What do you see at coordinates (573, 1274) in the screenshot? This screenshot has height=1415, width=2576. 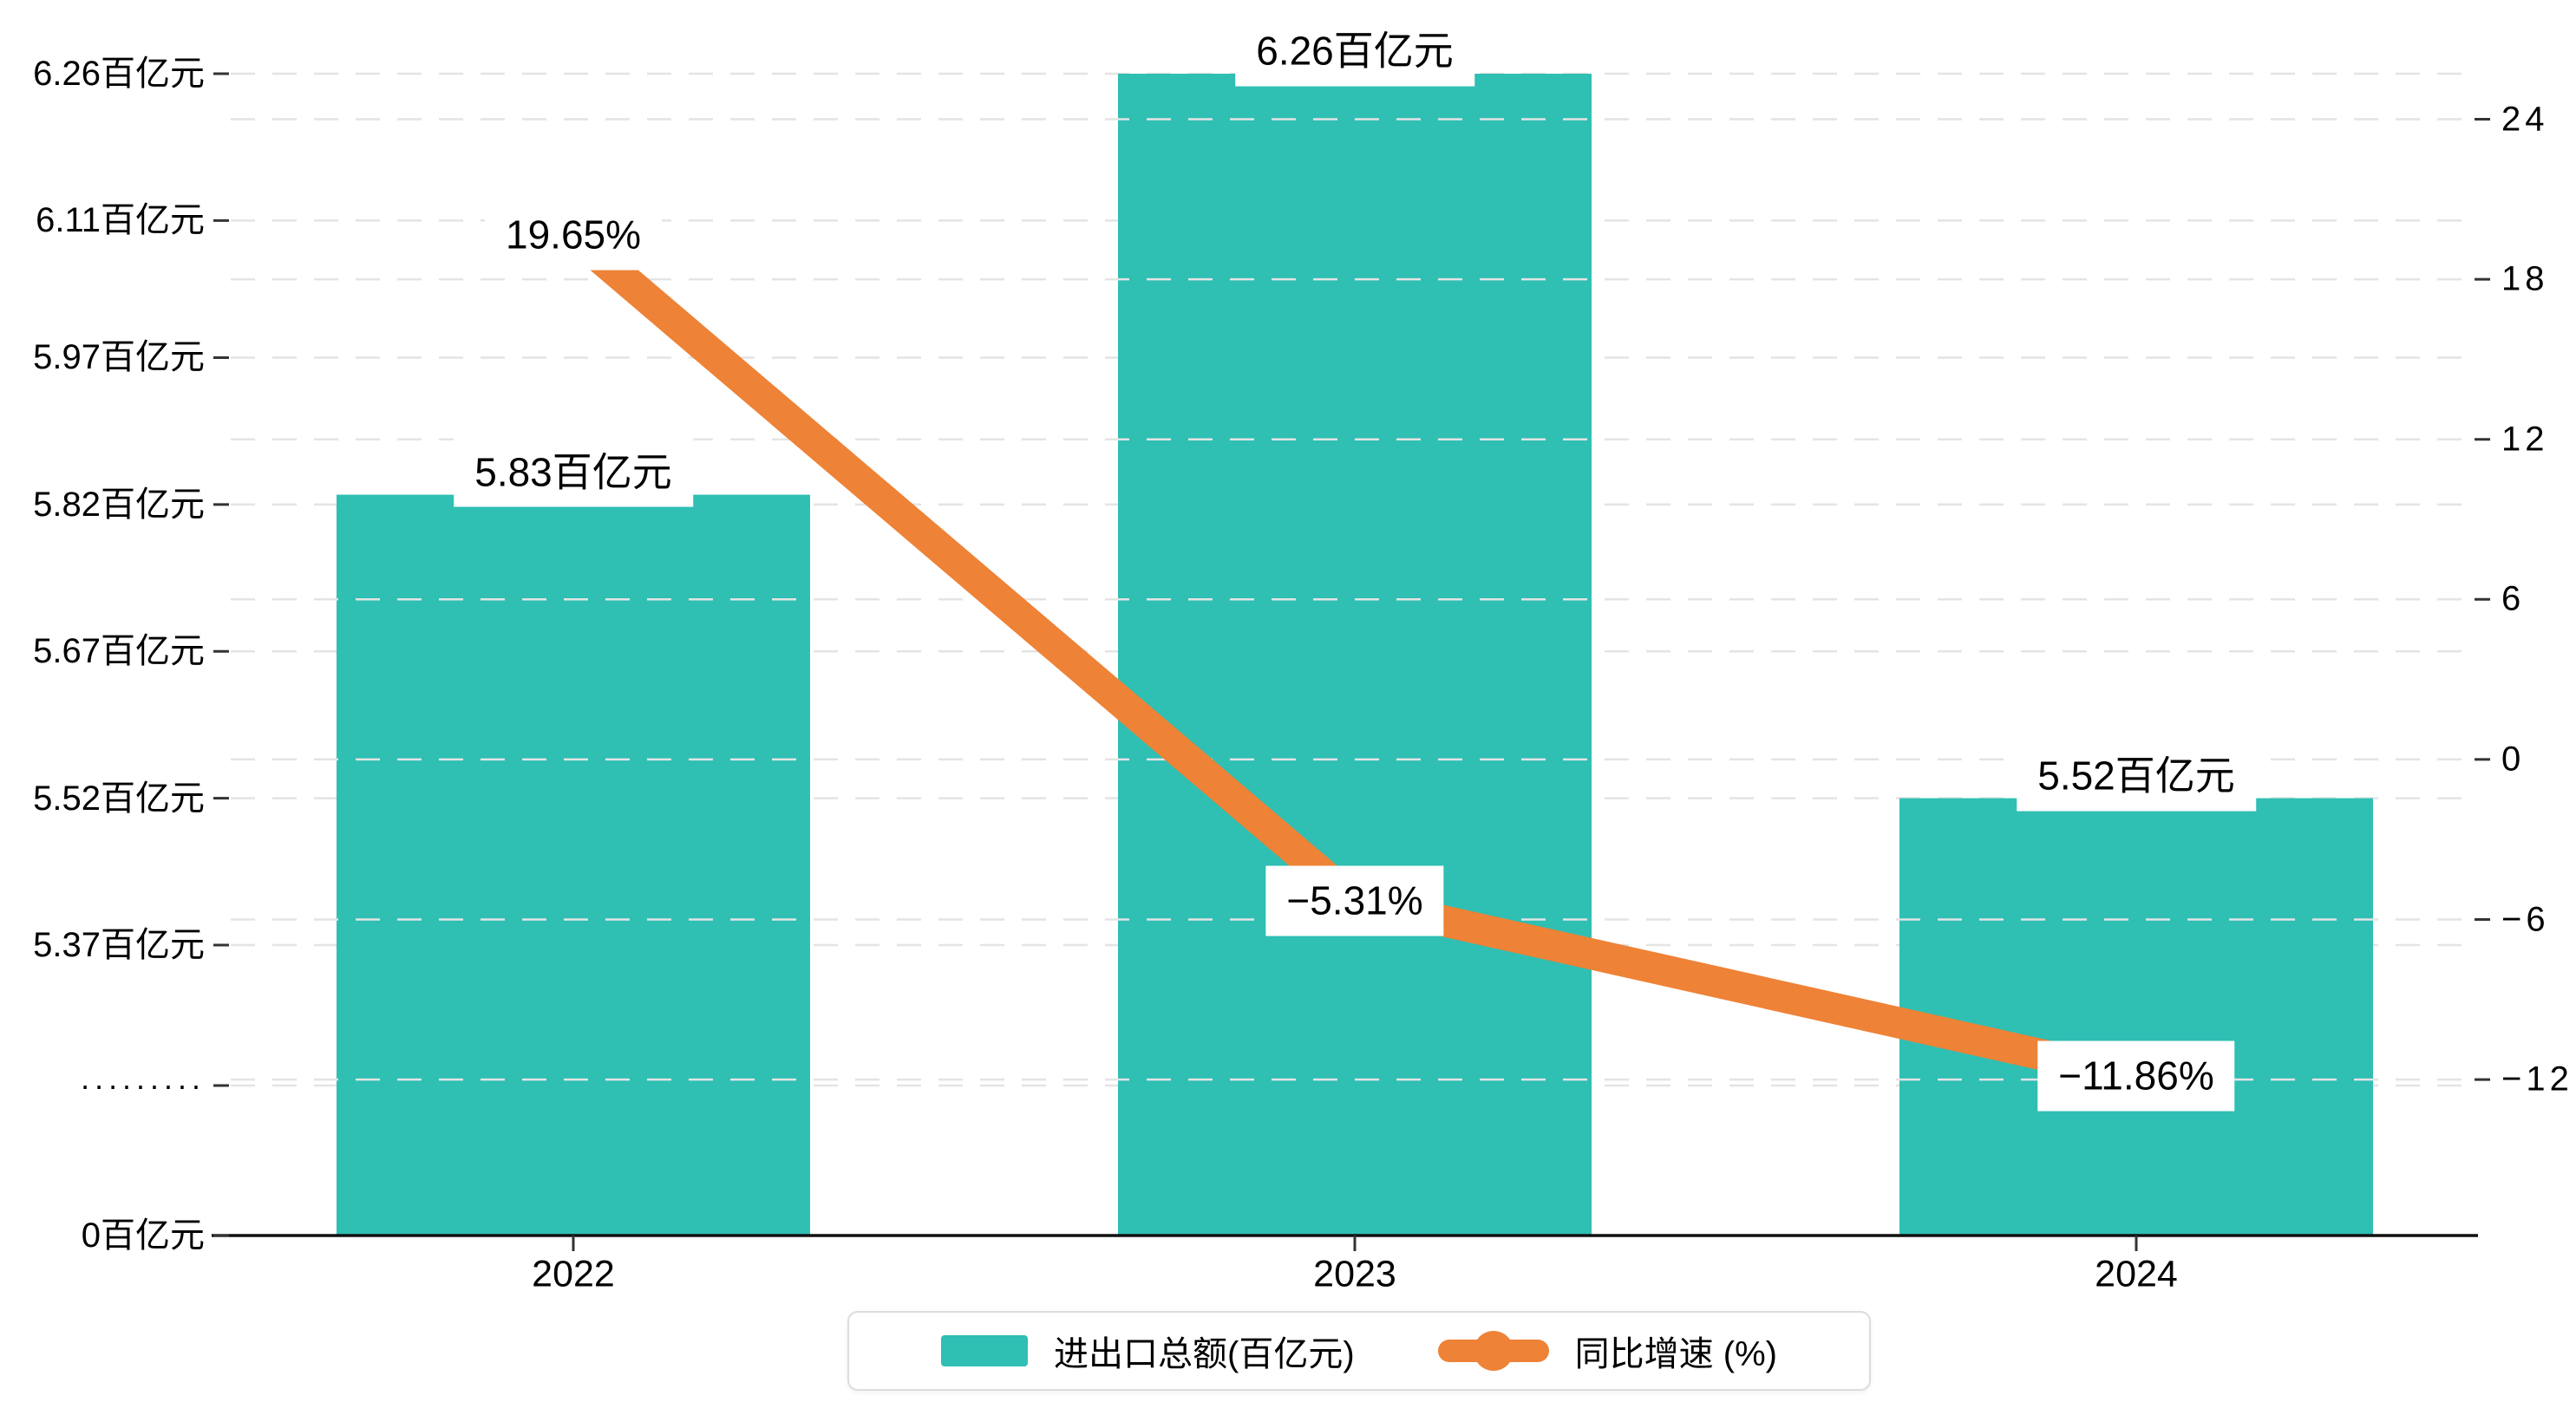 I see `x-axis-label-2022: 2022` at bounding box center [573, 1274].